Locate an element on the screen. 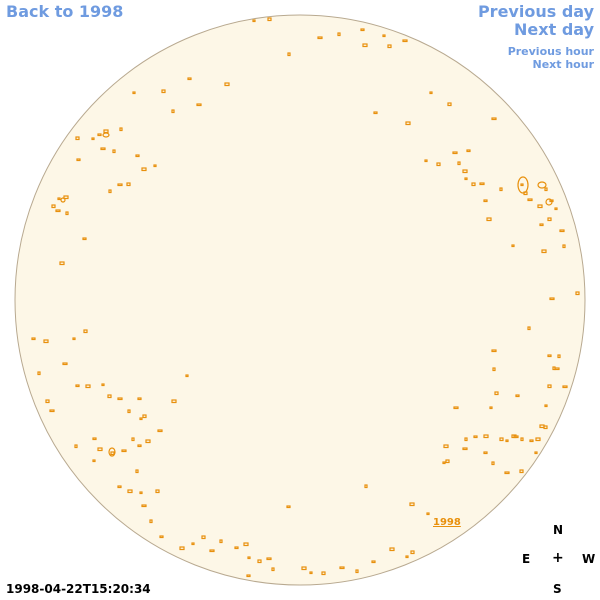 The width and height of the screenshot is (600, 600). next-hour-link: Next hour is located at coordinates (563, 64).